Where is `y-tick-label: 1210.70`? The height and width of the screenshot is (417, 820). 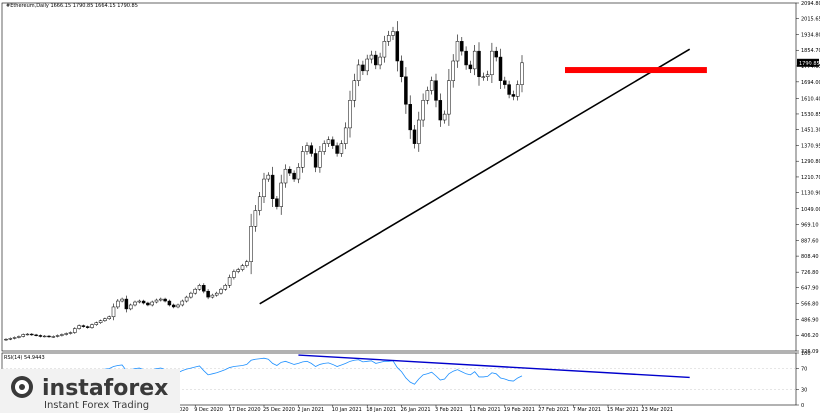
y-tick-label: 1210.70 is located at coordinates (810, 178).